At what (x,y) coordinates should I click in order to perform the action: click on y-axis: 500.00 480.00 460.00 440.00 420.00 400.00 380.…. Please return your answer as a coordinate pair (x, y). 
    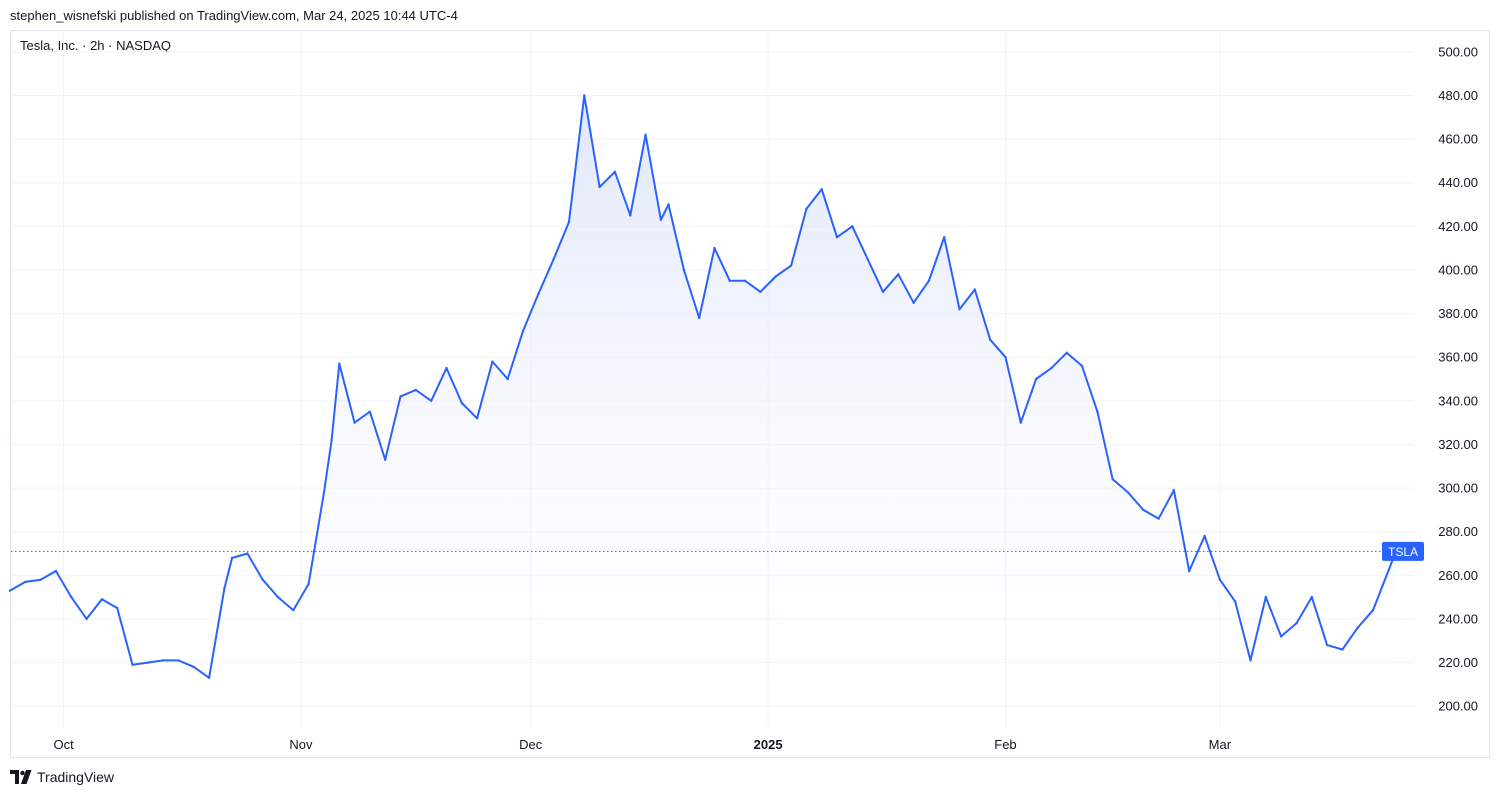
    Looking at the image, I should click on (1458, 378).